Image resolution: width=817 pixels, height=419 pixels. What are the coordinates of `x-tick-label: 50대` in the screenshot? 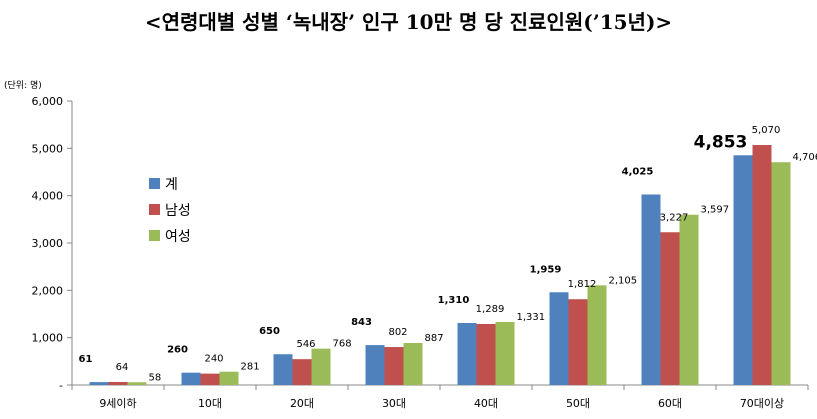 It's located at (578, 403).